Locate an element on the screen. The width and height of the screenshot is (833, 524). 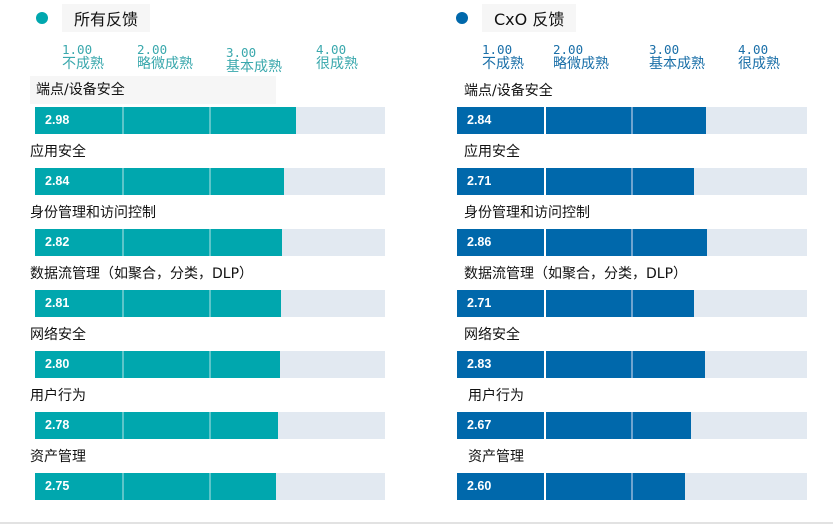
bar-track: 2.78 is located at coordinates (210, 425).